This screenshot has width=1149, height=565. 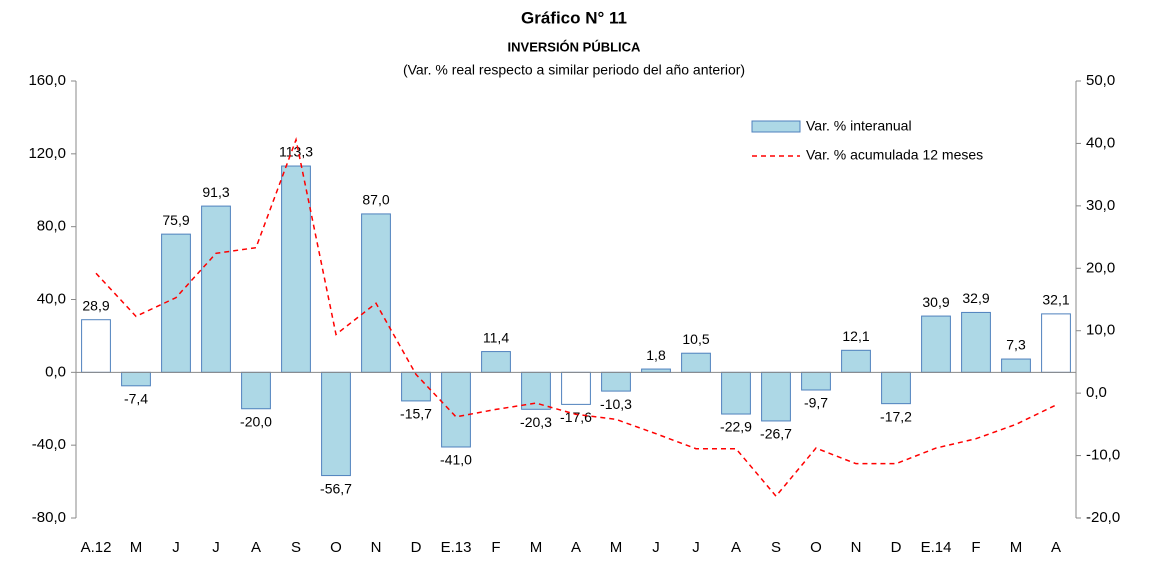 What do you see at coordinates (496, 337) in the screenshot?
I see `data-label: 11,4` at bounding box center [496, 337].